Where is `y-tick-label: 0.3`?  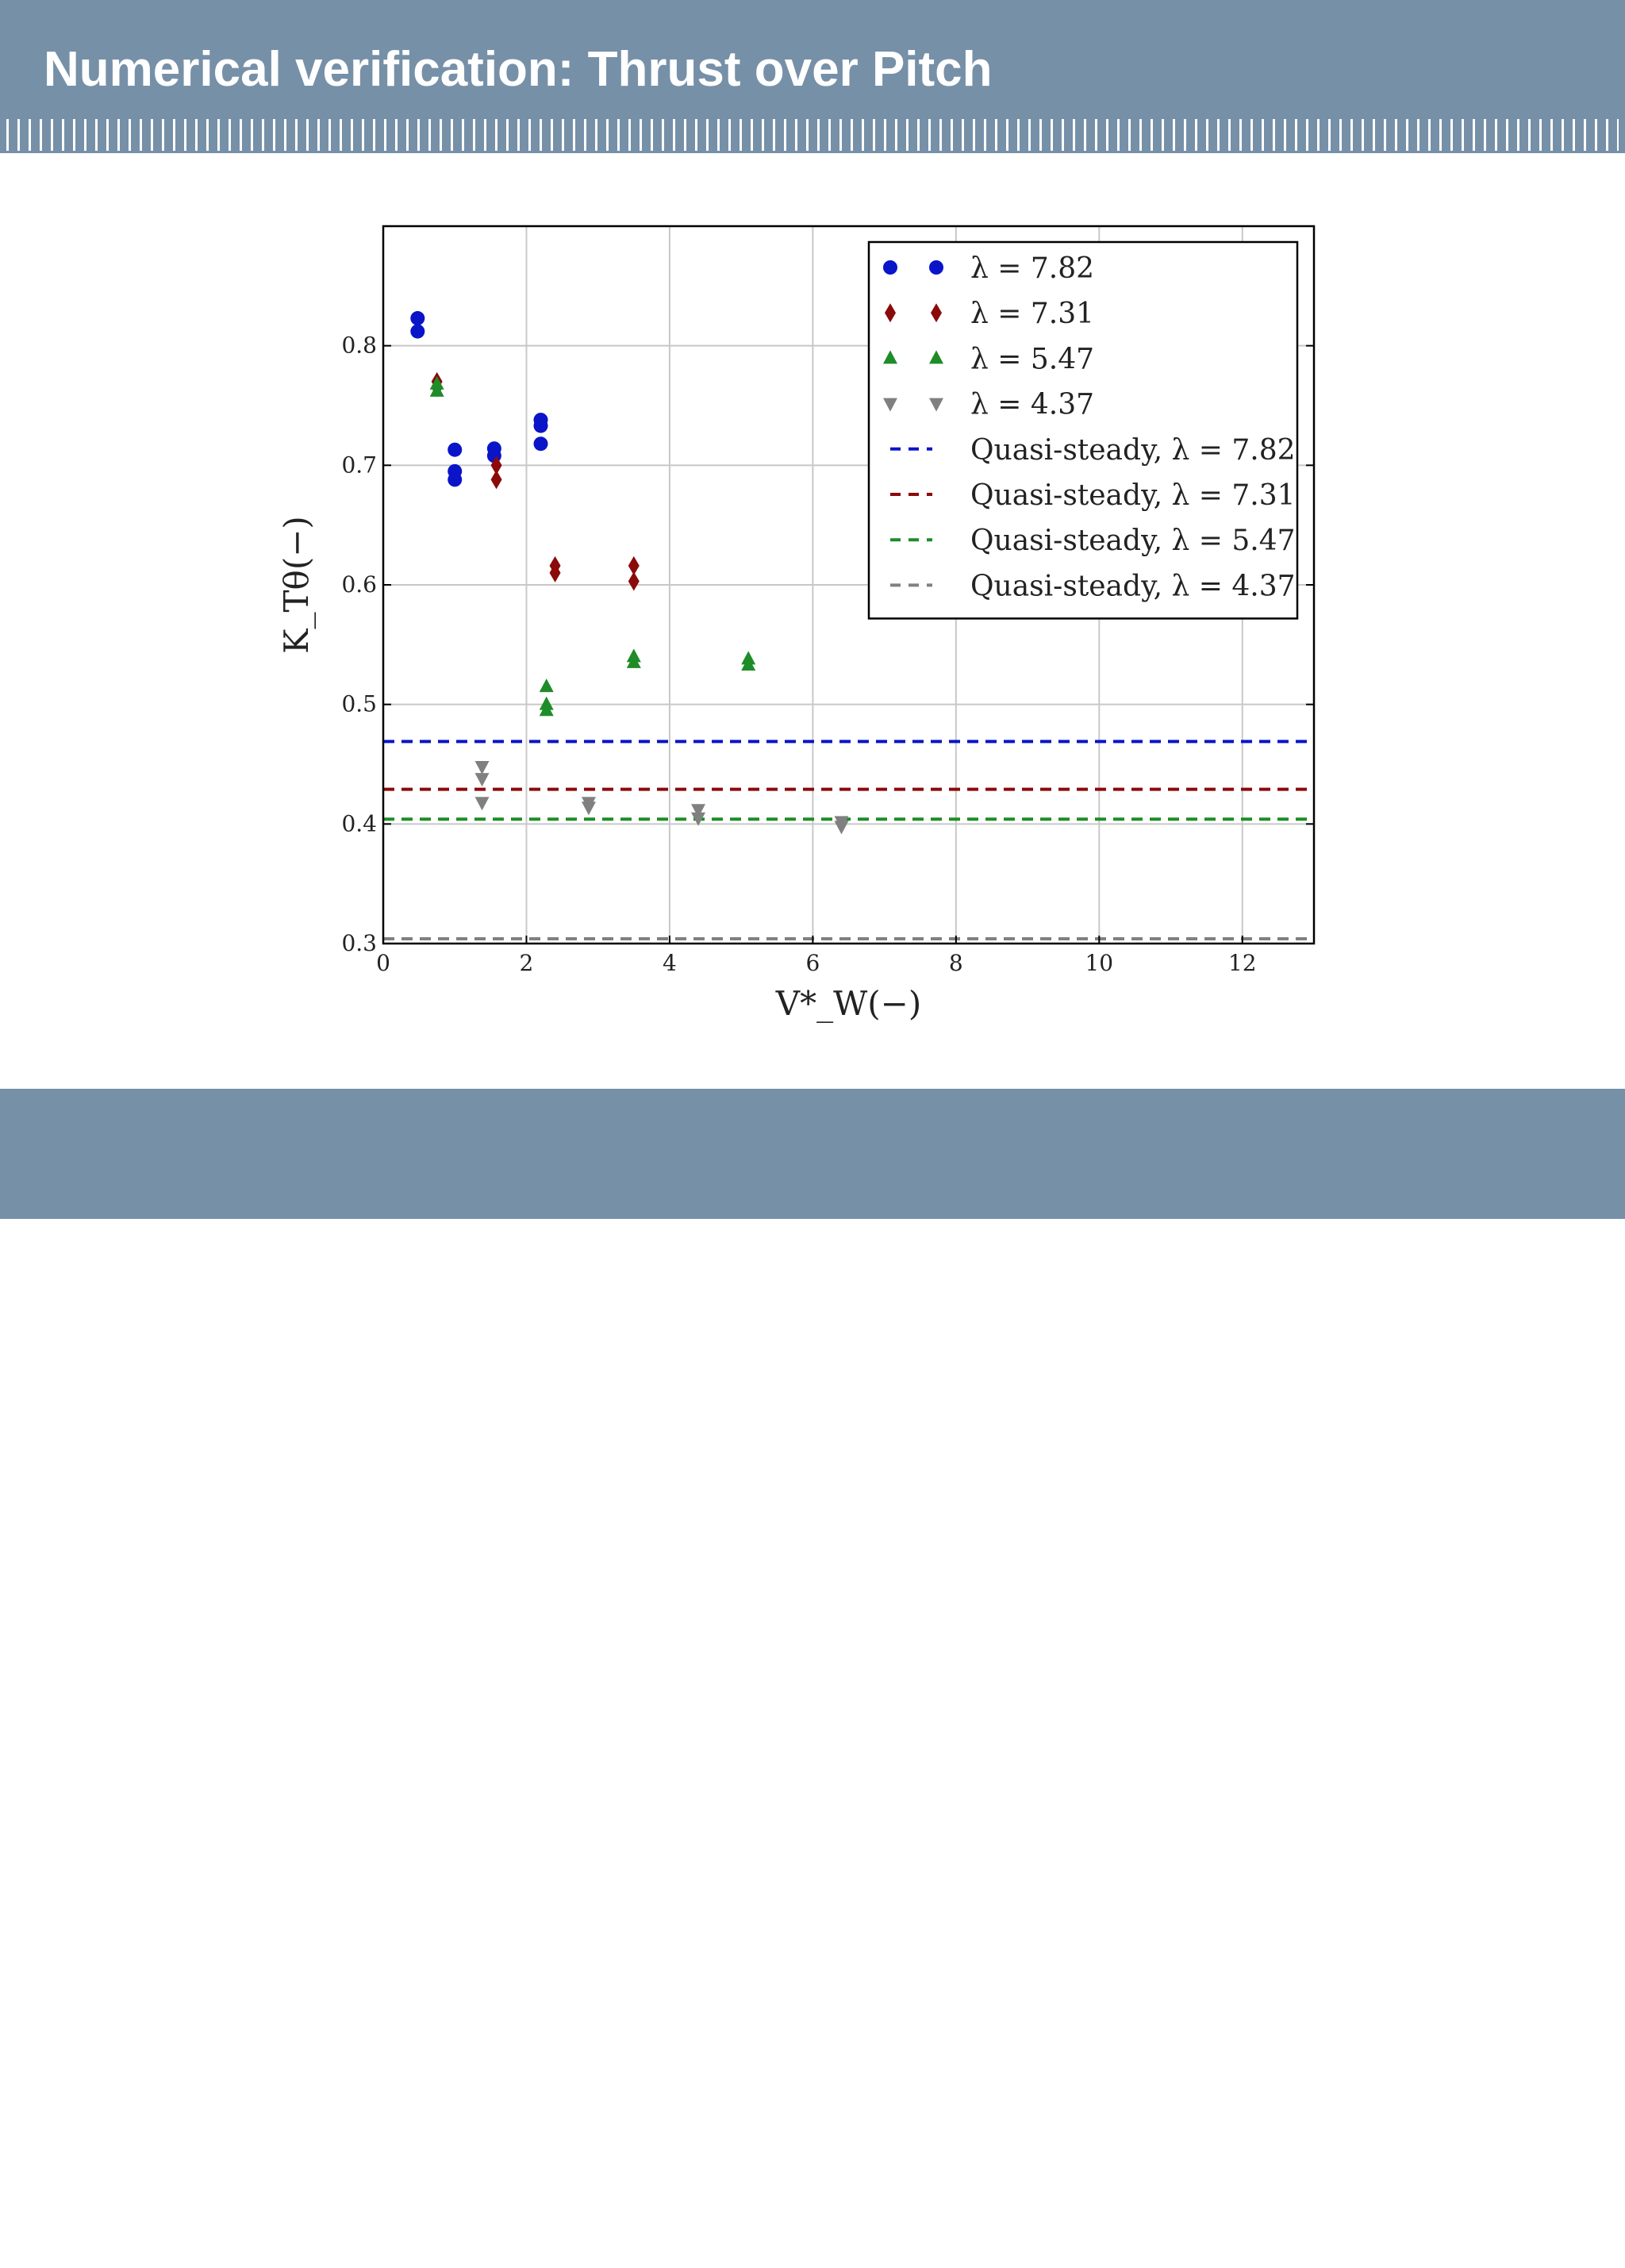
y-tick-label: 0.3 is located at coordinates (359, 943).